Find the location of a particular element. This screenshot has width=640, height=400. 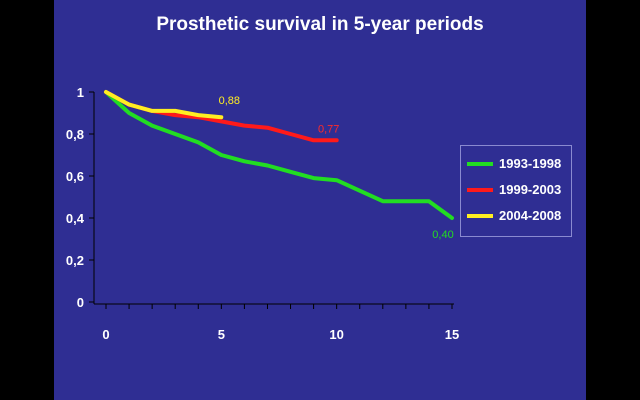

series-line-2004-2008 is located at coordinates (164, 105).